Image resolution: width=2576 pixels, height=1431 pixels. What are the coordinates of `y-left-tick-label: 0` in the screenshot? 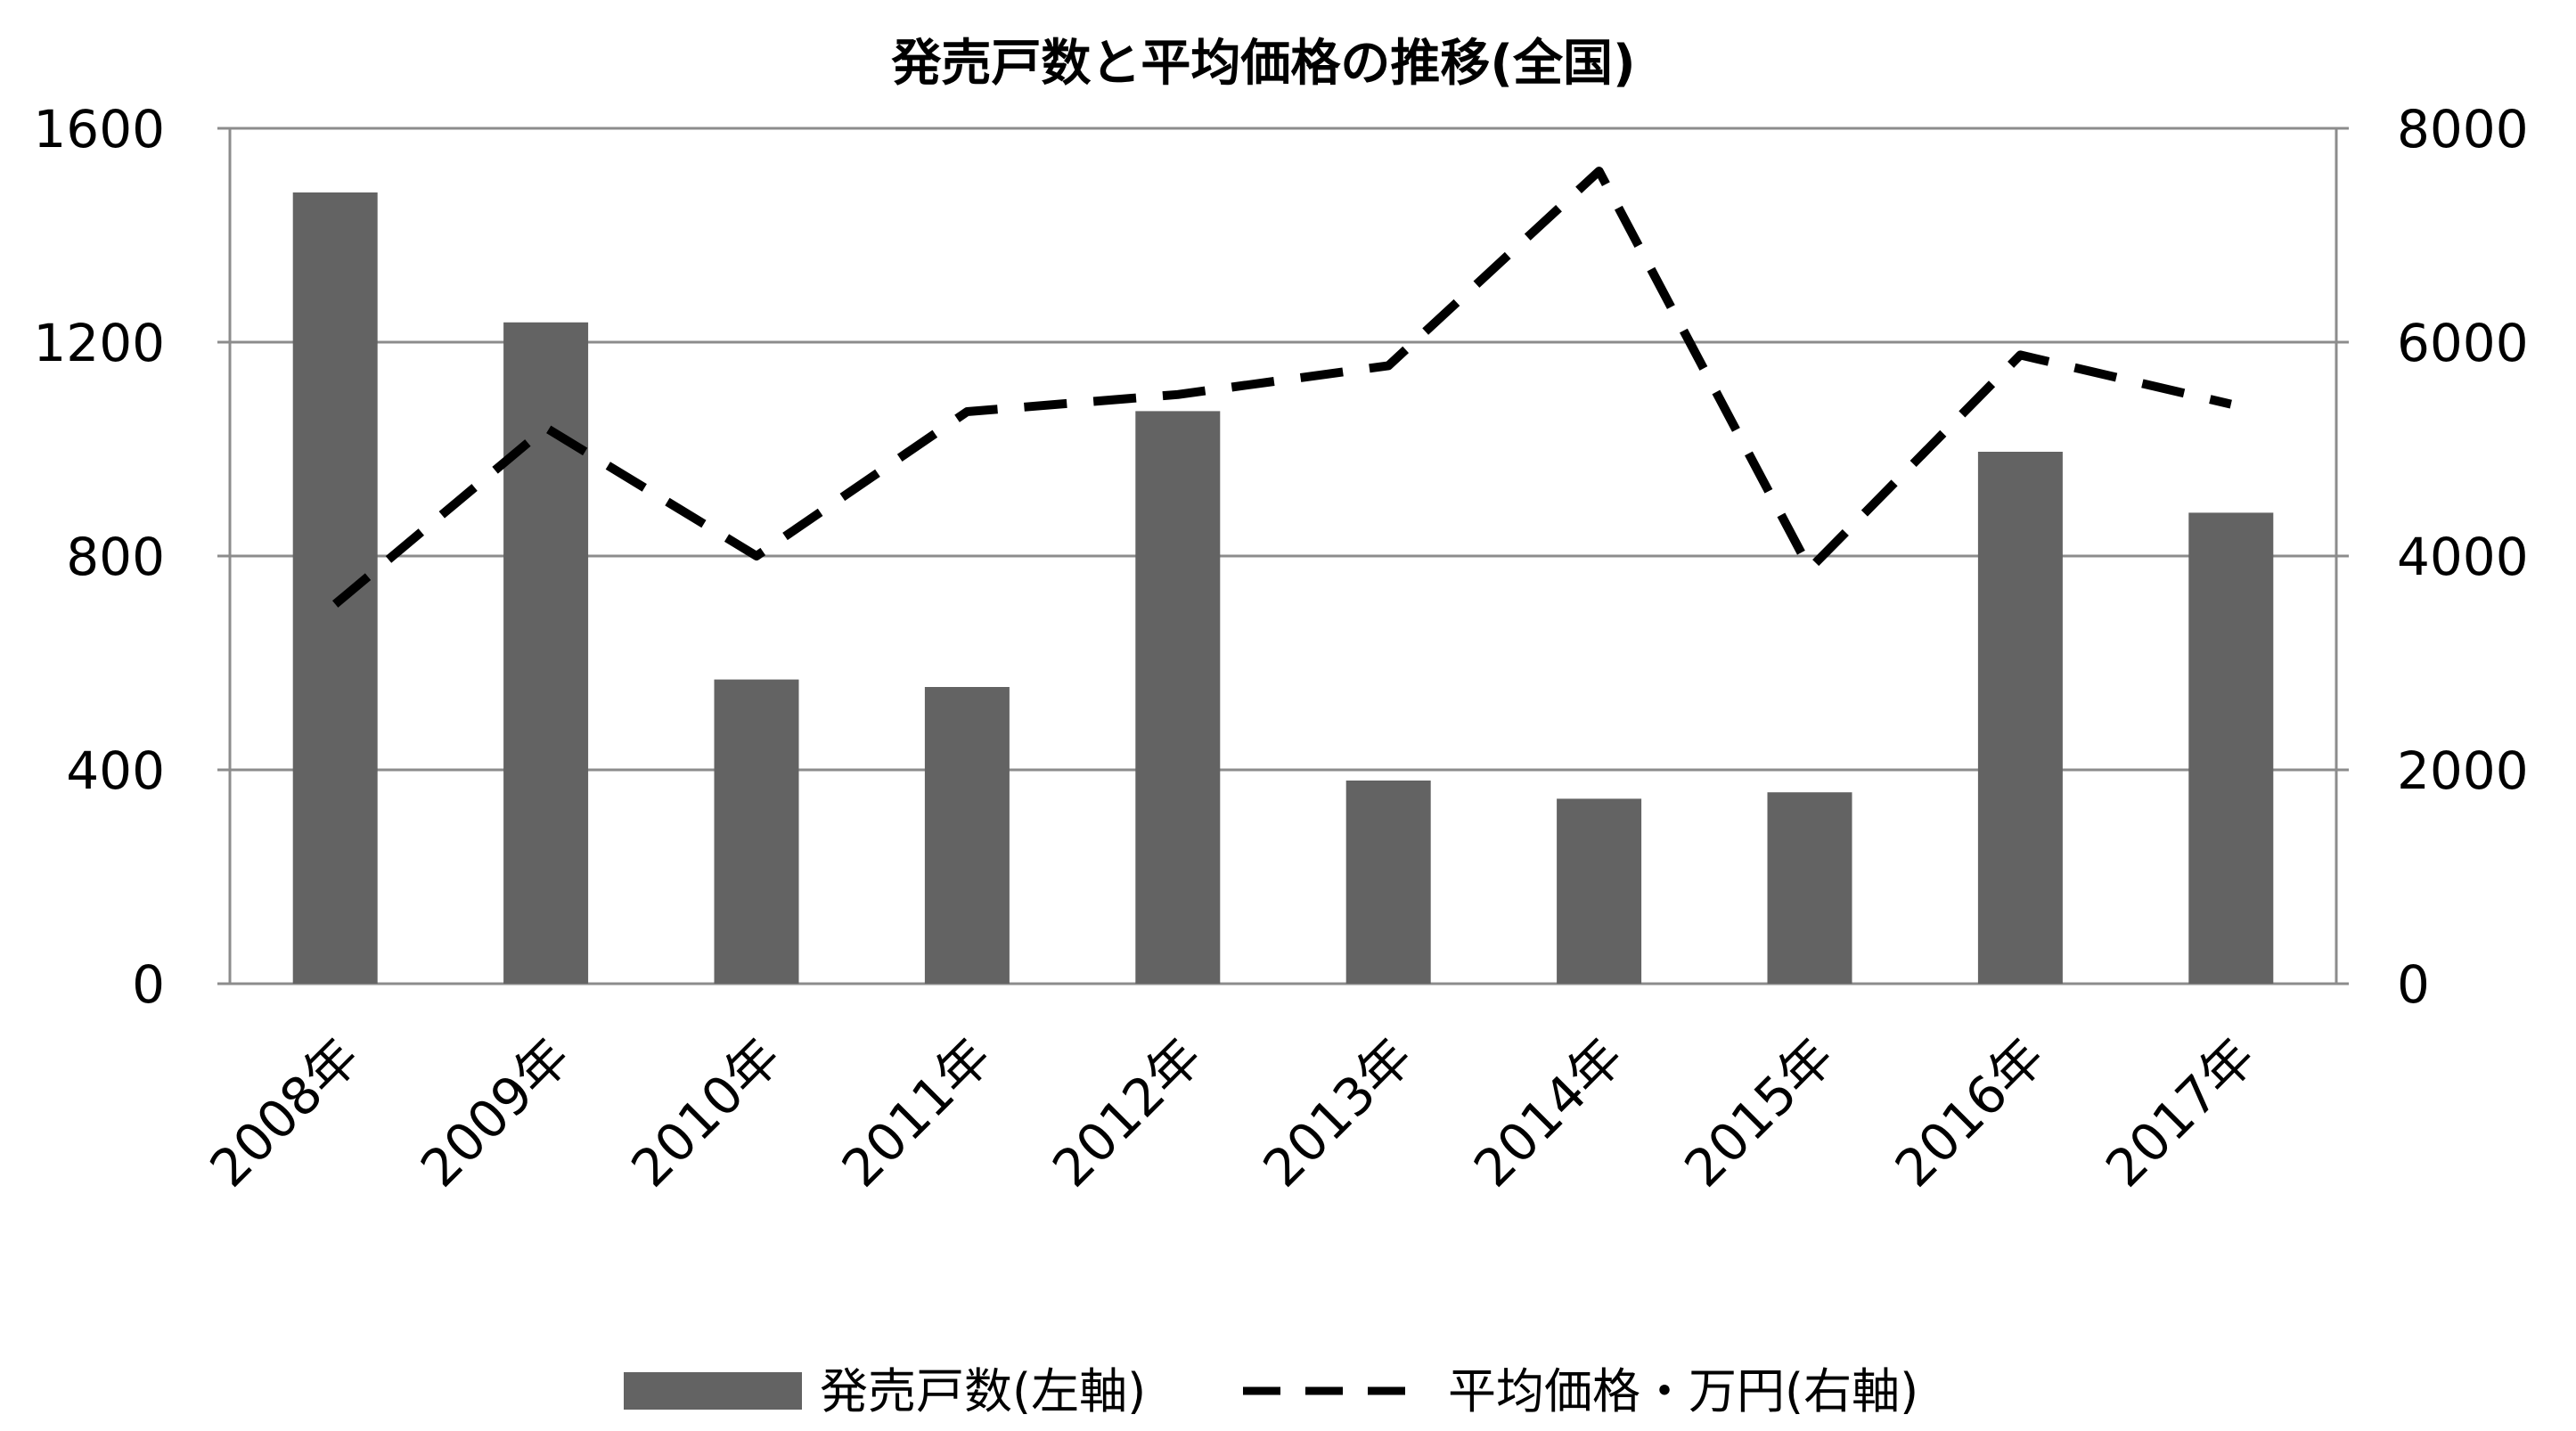 It's located at (148, 984).